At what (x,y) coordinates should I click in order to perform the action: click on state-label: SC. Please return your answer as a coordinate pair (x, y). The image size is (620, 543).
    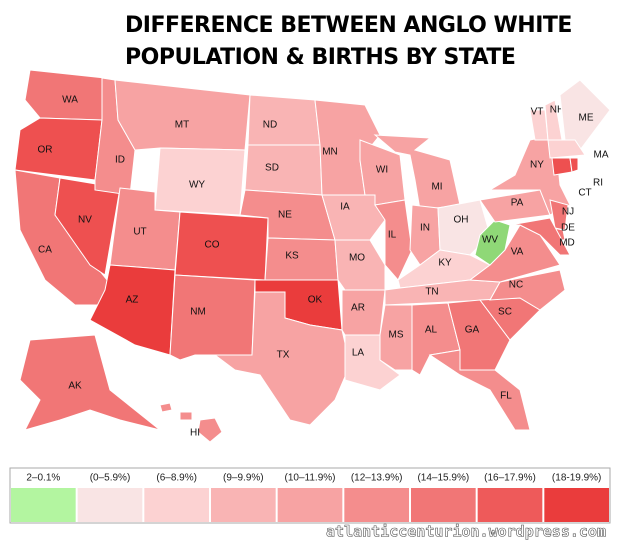
    Looking at the image, I should click on (505, 312).